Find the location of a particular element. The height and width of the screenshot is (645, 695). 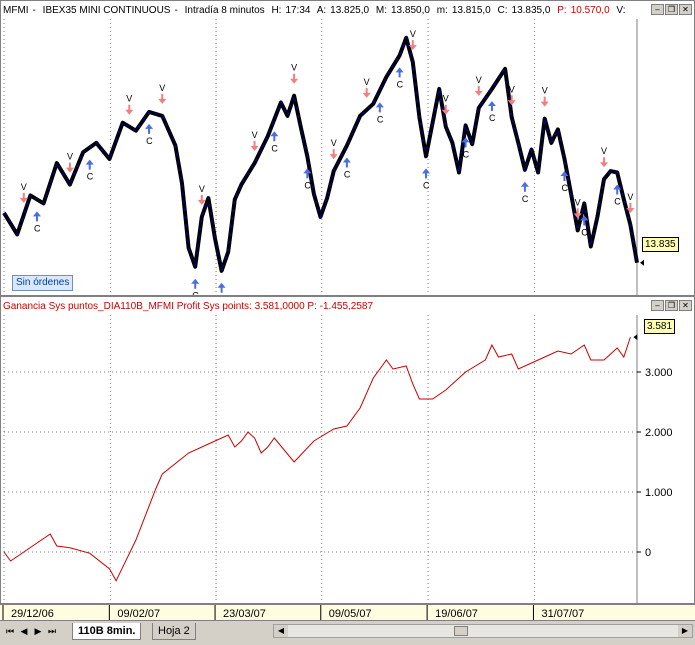

price-last-marker is located at coordinates (642, 262).